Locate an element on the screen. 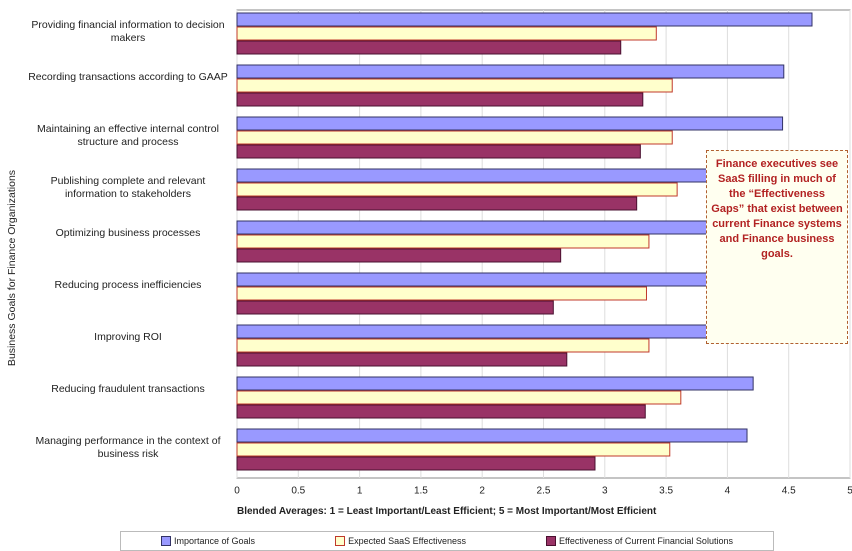 This screenshot has width=852, height=551. x-tick-label: 4.5 is located at coordinates (789, 491).